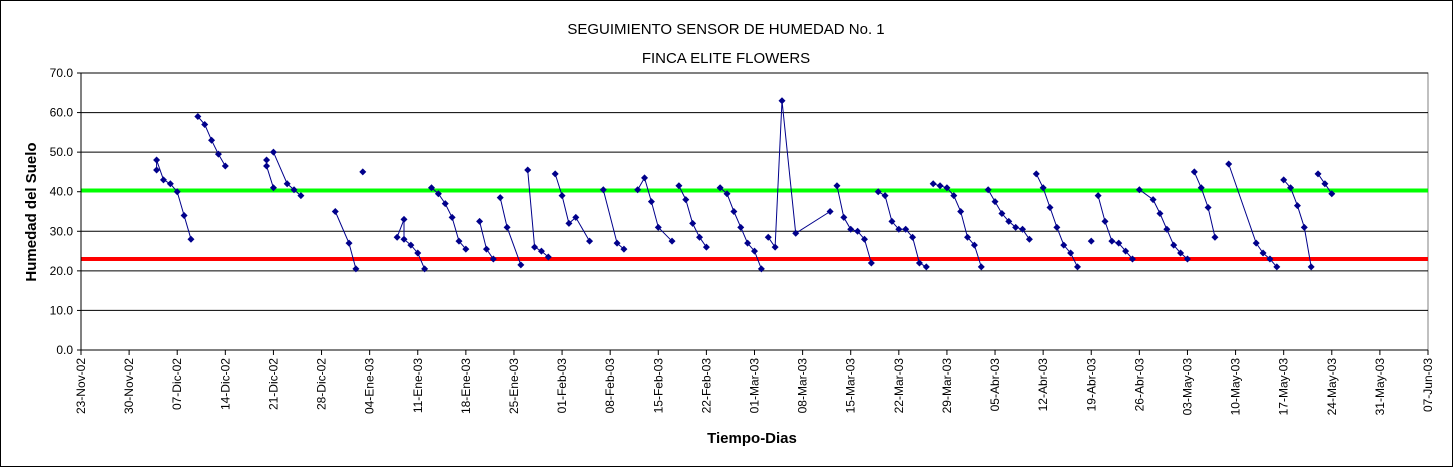 The height and width of the screenshot is (467, 1453). Describe the element at coordinates (562, 386) in the screenshot. I see `x-tick-label: 01-Feb-03` at that location.